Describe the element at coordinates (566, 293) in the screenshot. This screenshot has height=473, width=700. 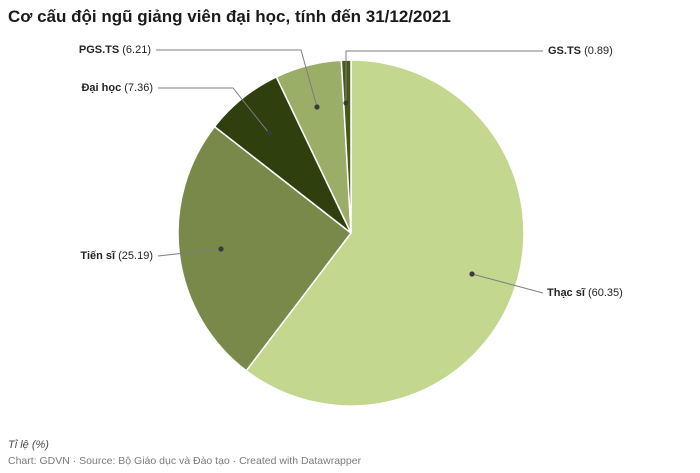
I see `slice-name: Thạc sĩ` at that location.